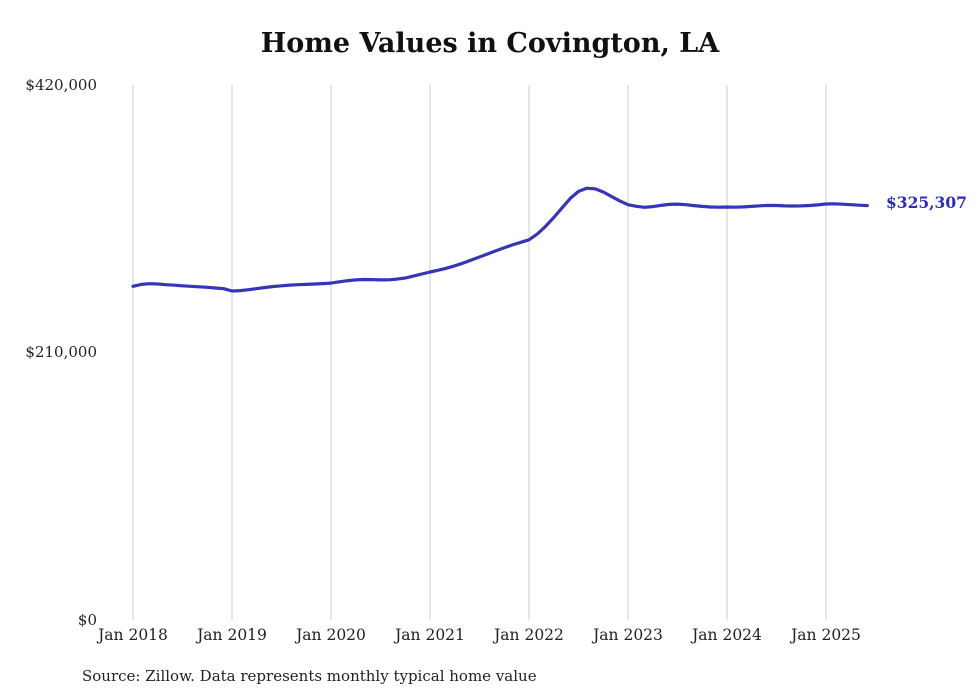  I want to click on x-axis-tick-label: Jan 2019, so click(231, 635).